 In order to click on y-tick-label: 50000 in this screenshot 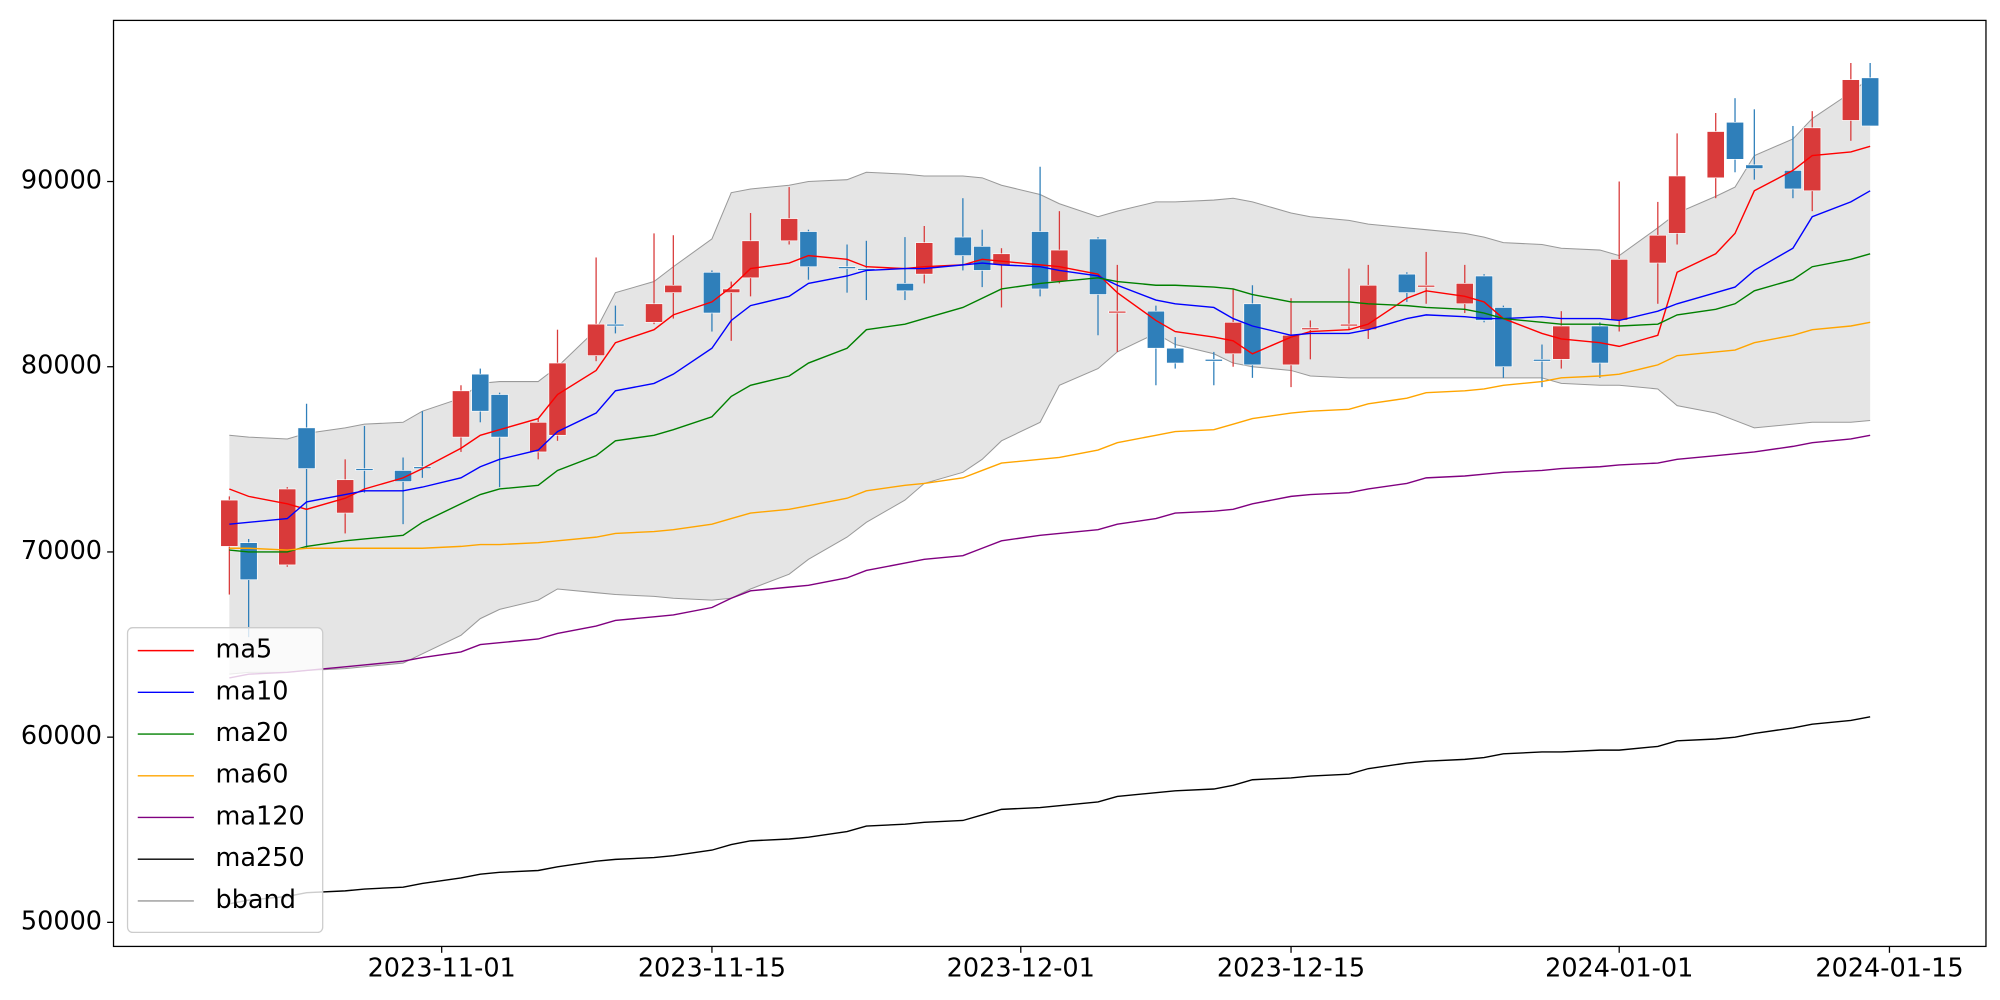, I will do `click(61, 921)`.